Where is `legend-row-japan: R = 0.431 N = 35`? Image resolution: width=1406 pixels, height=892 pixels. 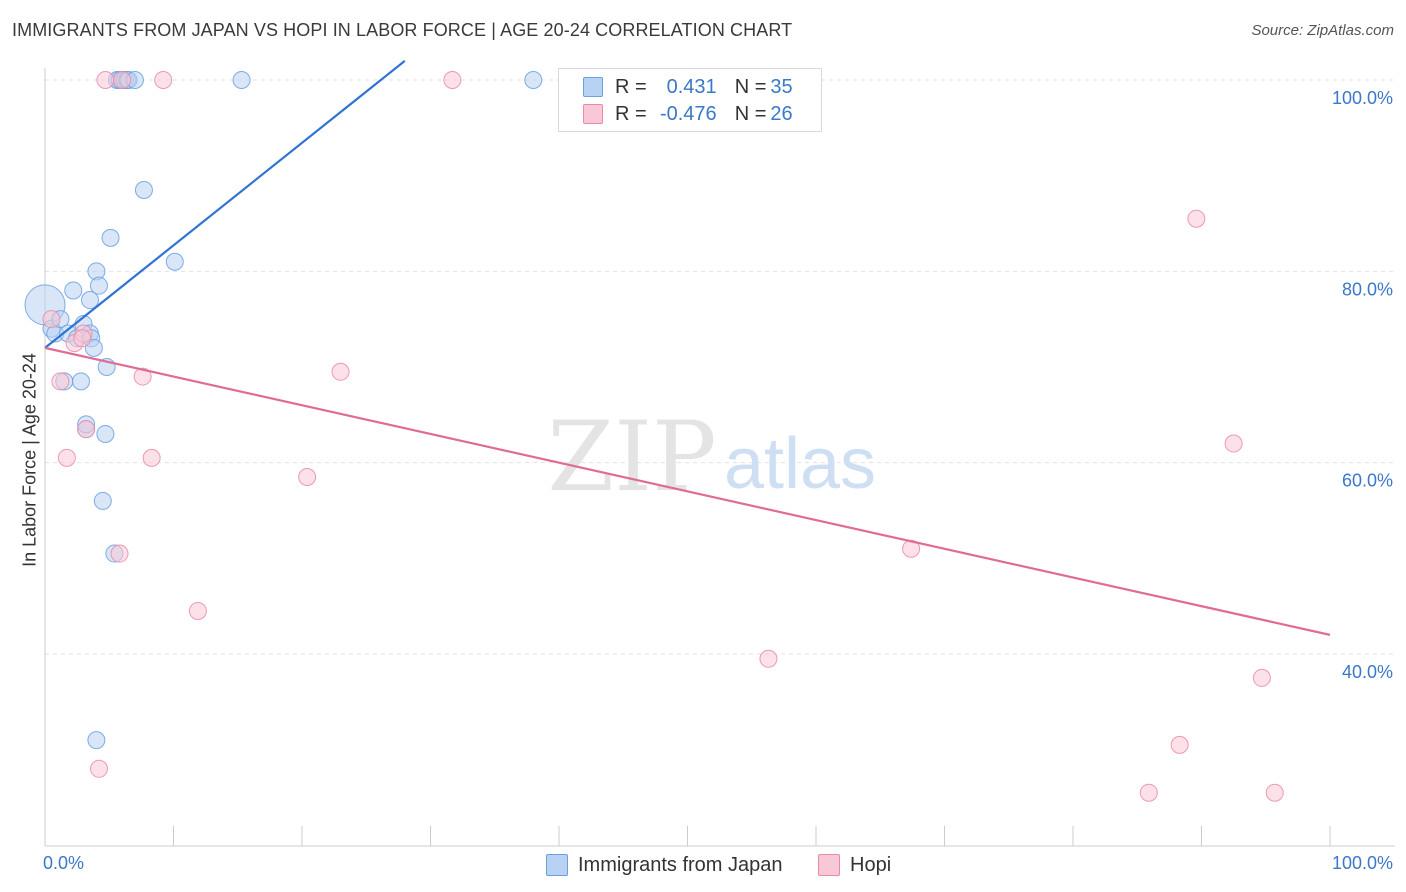
legend-row-japan: R = 0.431 N = 35 is located at coordinates (688, 87).